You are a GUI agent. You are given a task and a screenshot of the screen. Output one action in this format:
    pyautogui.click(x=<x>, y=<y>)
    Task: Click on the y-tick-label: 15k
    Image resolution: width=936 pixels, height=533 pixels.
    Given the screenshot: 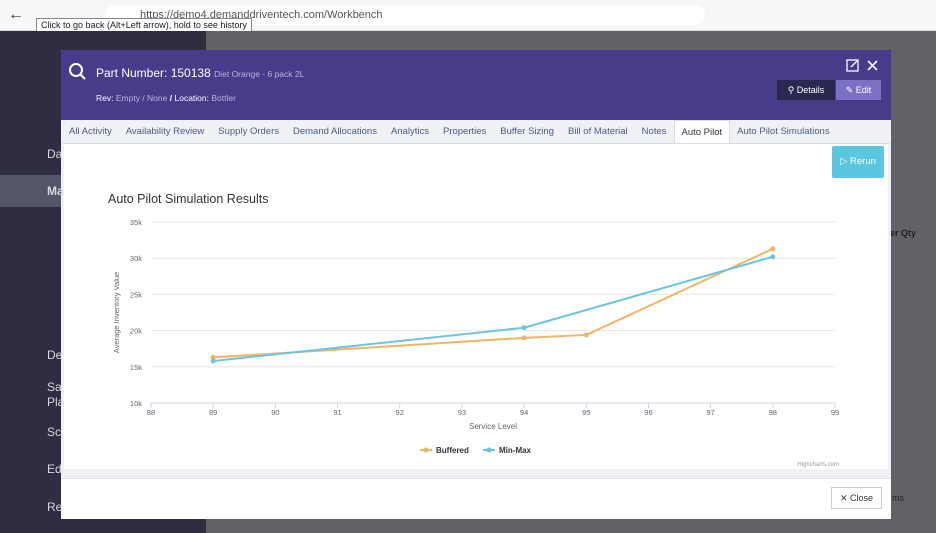 What is the action you would take?
    pyautogui.click(x=136, y=367)
    